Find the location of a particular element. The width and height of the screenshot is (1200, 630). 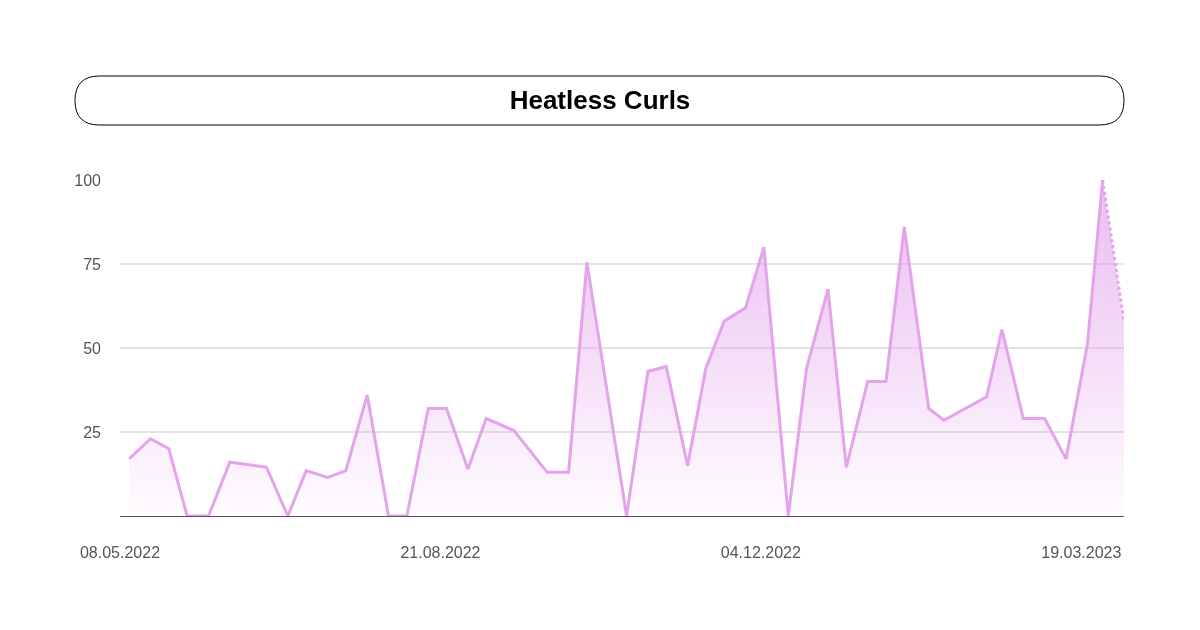

y-tick-label: 75 is located at coordinates (92, 264).